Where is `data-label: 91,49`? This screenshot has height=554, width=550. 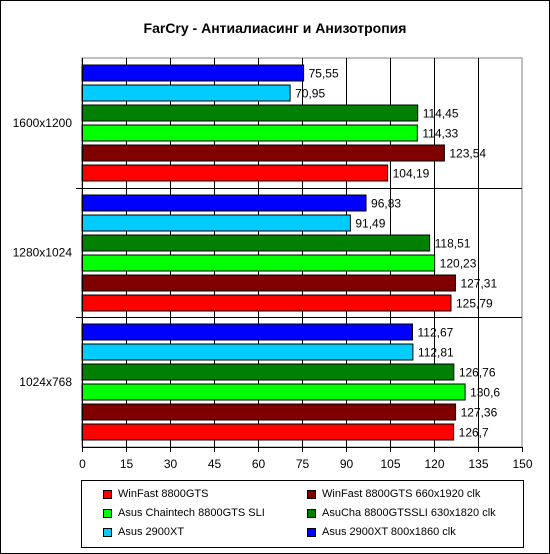 data-label: 91,49 is located at coordinates (370, 224).